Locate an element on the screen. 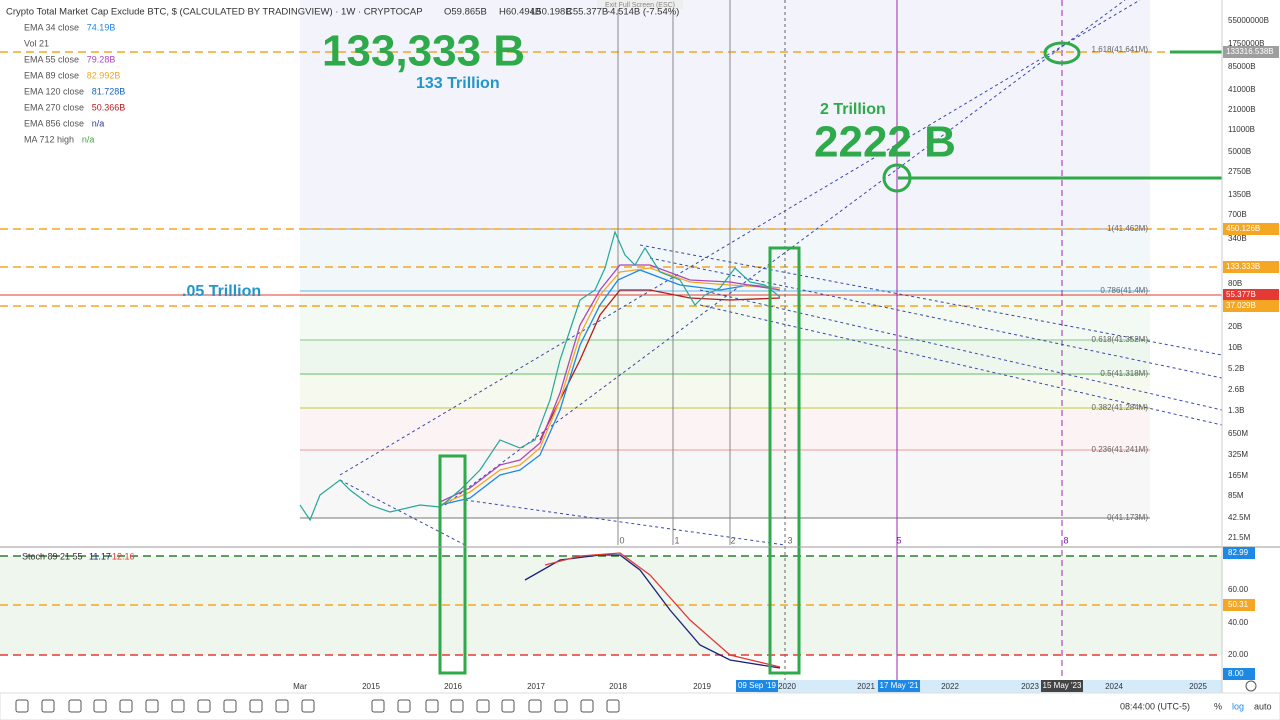 The height and width of the screenshot is (720, 1280). legend-value: 82.992B is located at coordinates (104, 75).